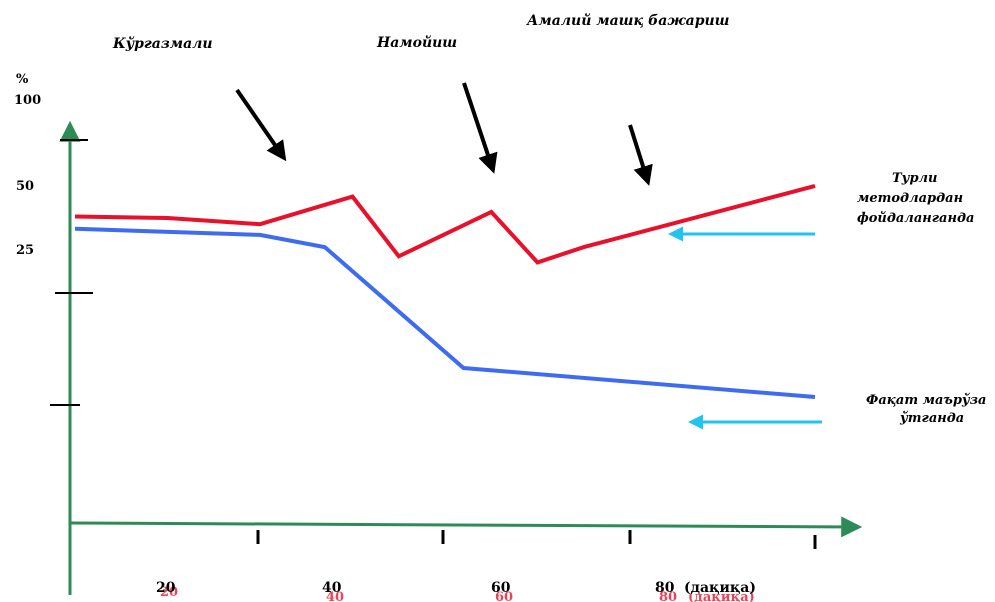  I want to click on phase-label-practice: Амалий машқ бажариш, so click(628, 20).